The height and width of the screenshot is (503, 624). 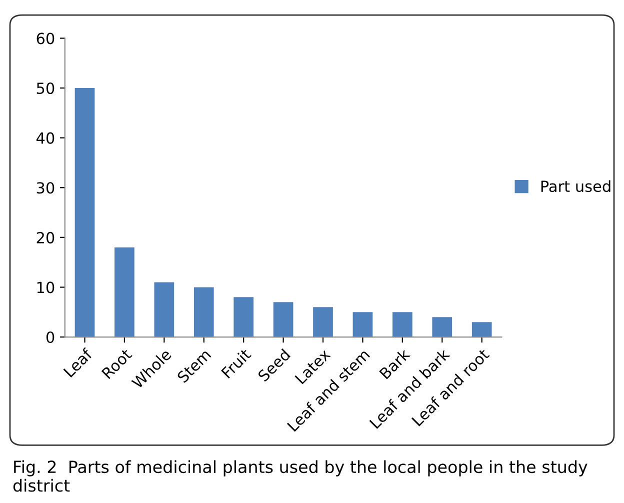 I want to click on y-tick-label: 60, so click(x=45, y=38).